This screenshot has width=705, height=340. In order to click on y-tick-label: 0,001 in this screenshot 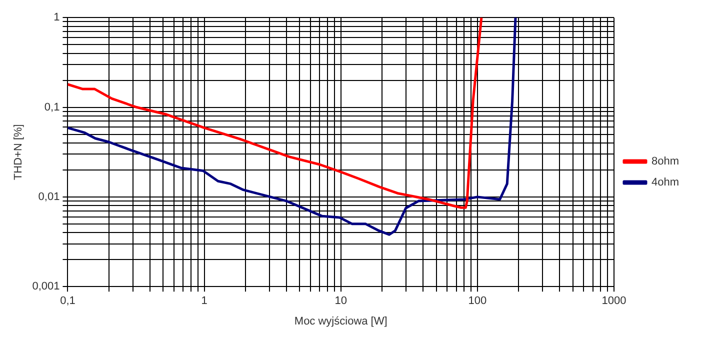, I will do `click(46, 286)`.